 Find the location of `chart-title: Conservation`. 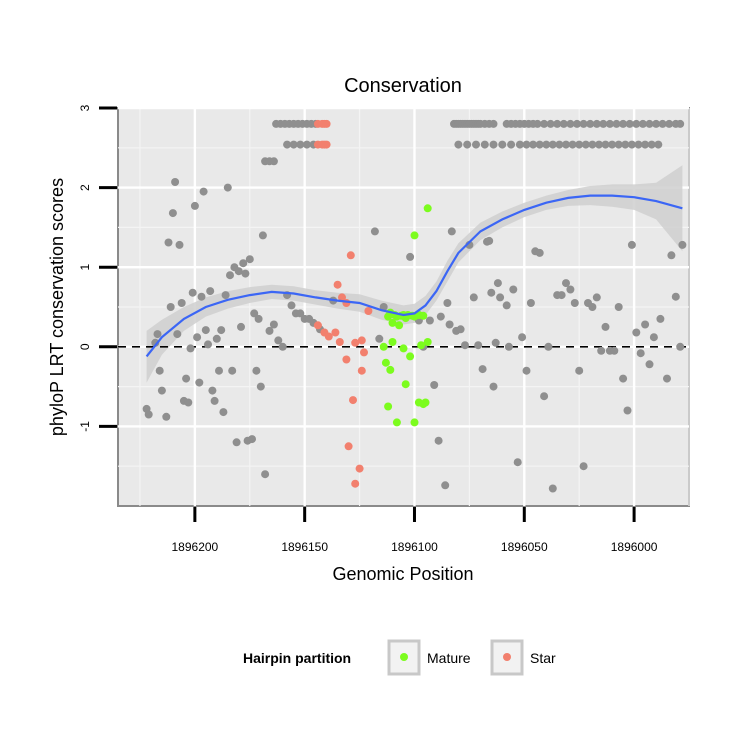

chart-title: Conservation is located at coordinates (403, 86).